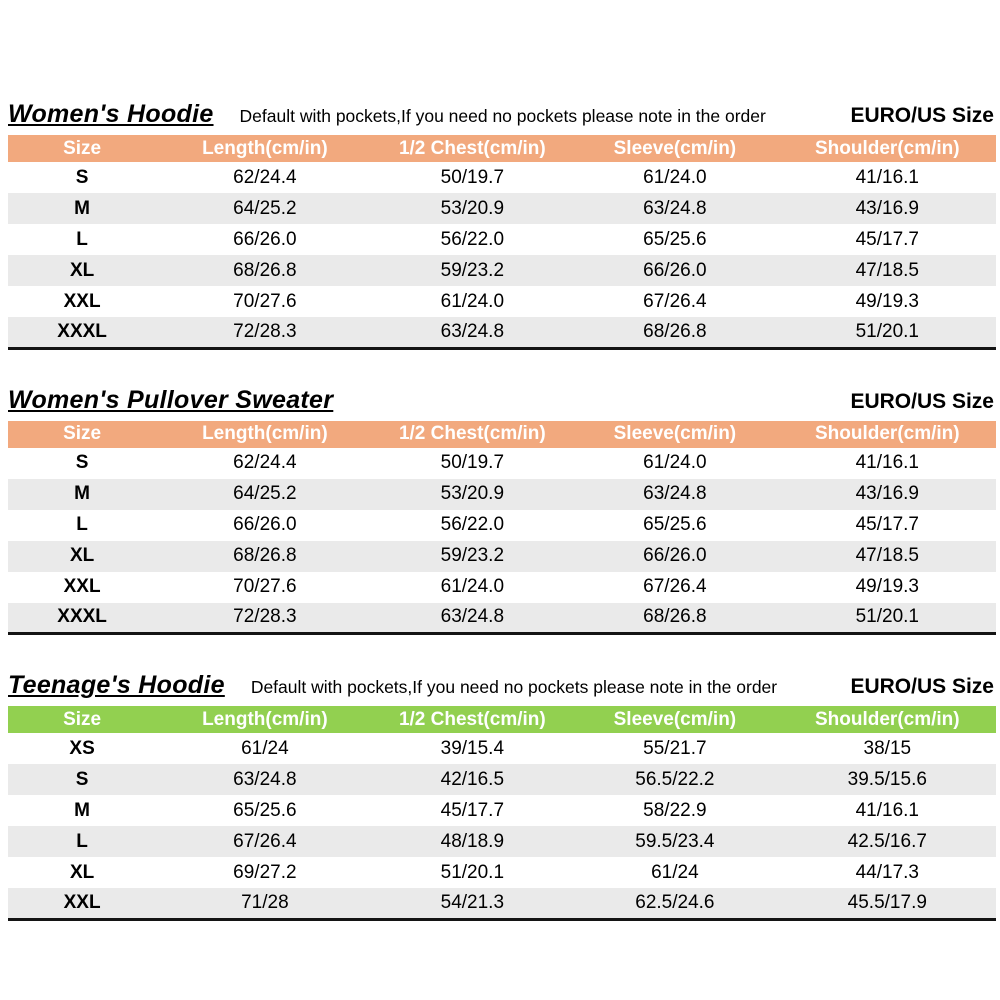  I want to click on measurement-cell: 39/15.4, so click(472, 748).